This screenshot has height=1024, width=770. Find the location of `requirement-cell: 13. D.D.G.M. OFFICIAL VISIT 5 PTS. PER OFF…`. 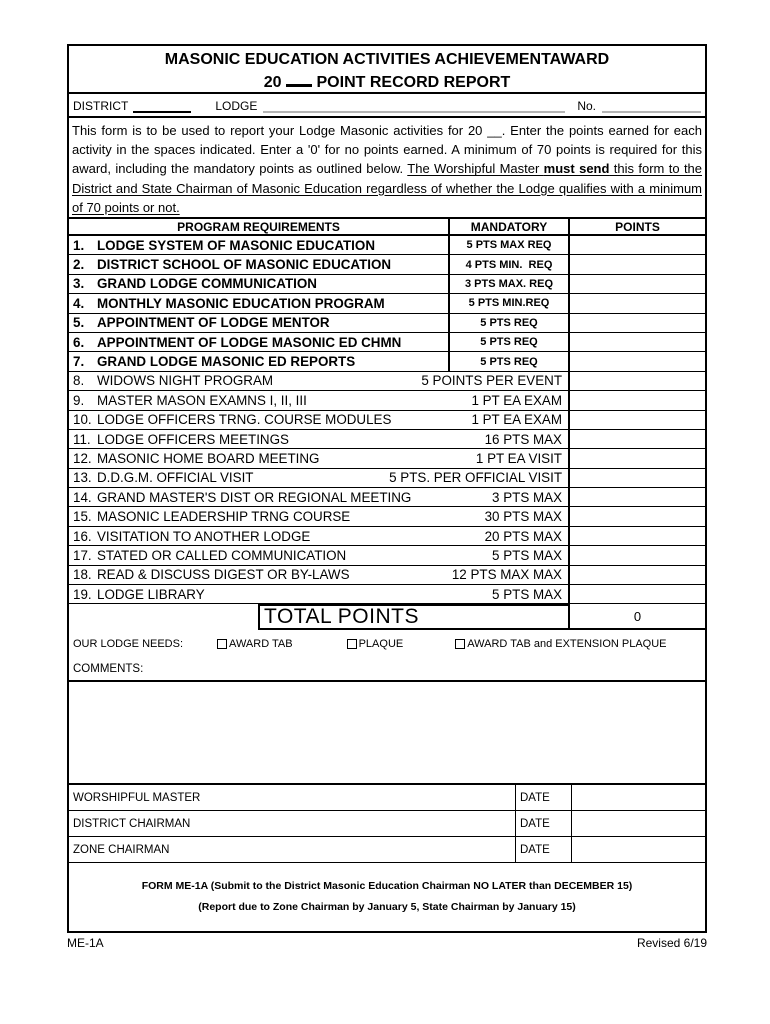

requirement-cell: 13. D.D.G.M. OFFICIAL VISIT 5 PTS. PER OFF… is located at coordinates (319, 478).